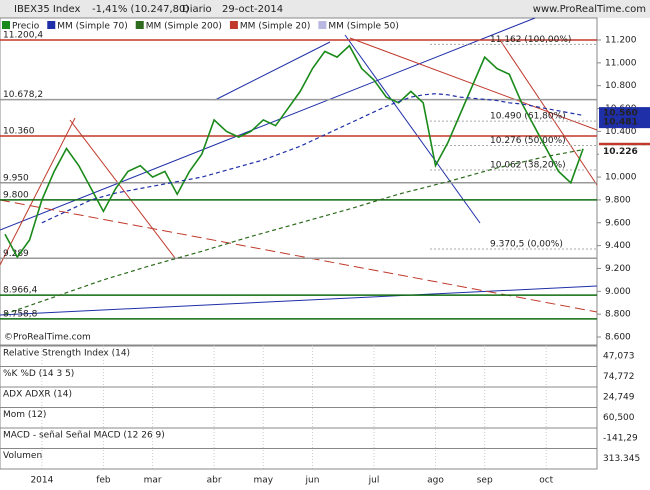 This screenshot has width=650, height=490. What do you see at coordinates (20, 314) in the screenshot?
I see `level-label: 8.758,8` at bounding box center [20, 314].